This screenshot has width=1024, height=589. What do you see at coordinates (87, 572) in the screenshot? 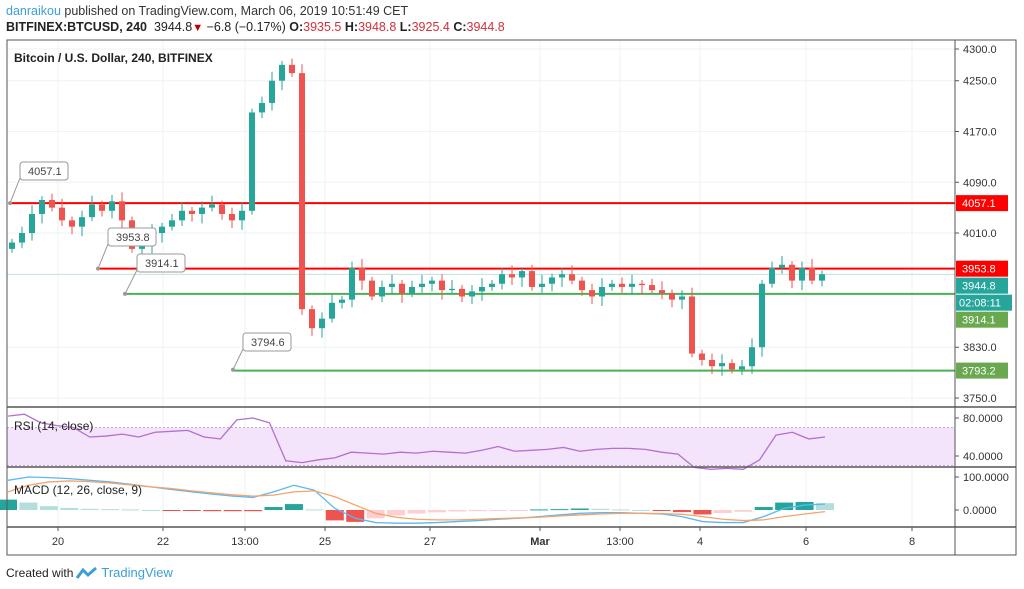
I see `tradingview-logo-icon` at bounding box center [87, 572].